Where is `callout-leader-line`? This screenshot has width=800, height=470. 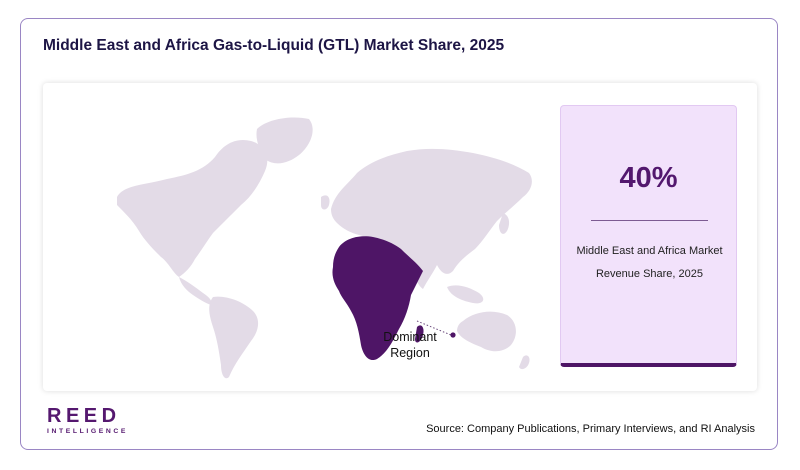
callout-leader-line is located at coordinates (434, 328).